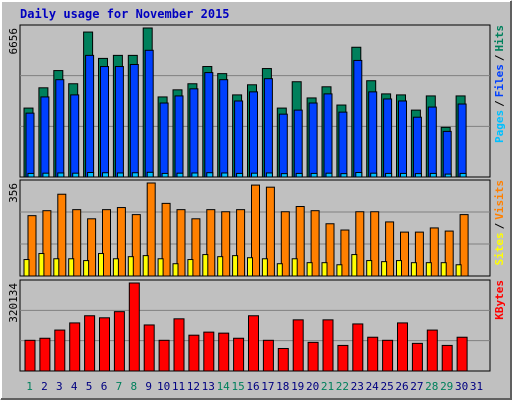 Image resolution: width=512 pixels, height=400 pixels. I want to click on y-tick-label: 6656, so click(13, 41).